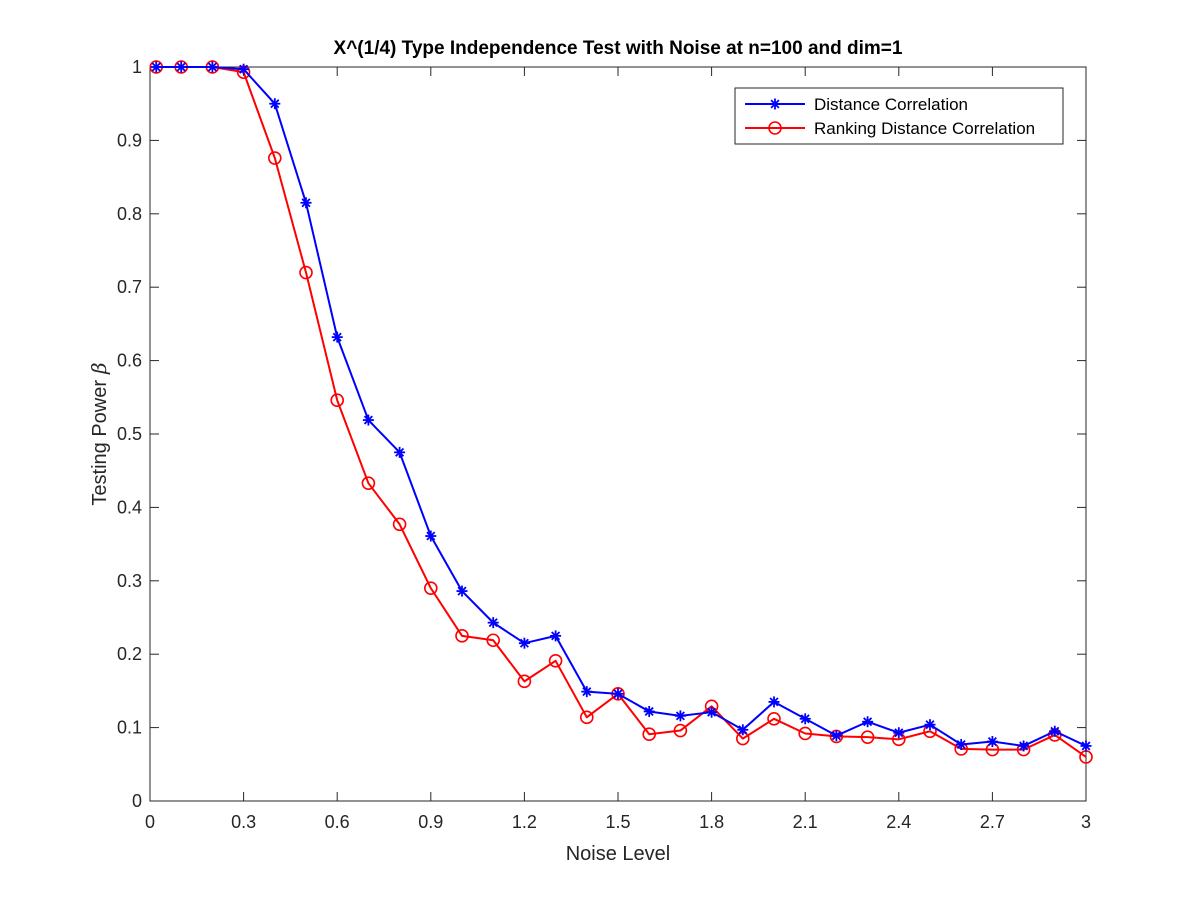  Describe the element at coordinates (992, 822) in the screenshot. I see `x-tick-label: 2.7` at that location.